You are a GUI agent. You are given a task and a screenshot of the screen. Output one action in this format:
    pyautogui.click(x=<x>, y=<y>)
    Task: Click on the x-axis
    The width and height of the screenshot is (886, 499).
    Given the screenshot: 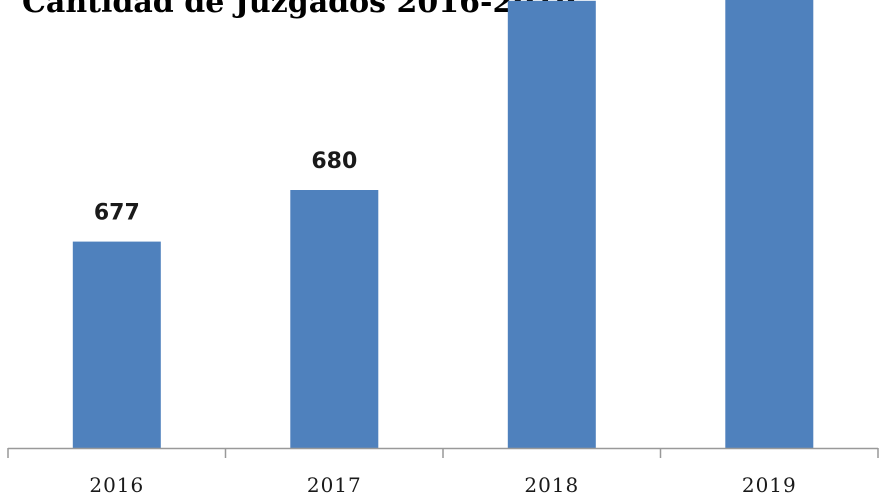 What is the action you would take?
    pyautogui.click(x=443, y=452)
    